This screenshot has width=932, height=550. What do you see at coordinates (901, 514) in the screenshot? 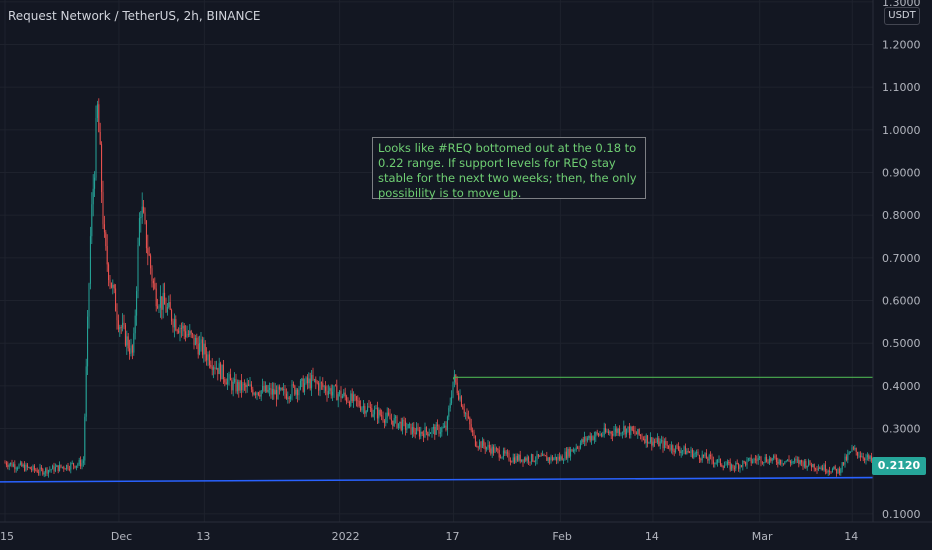
I see `price-tick-label: 0.1000` at bounding box center [901, 514].